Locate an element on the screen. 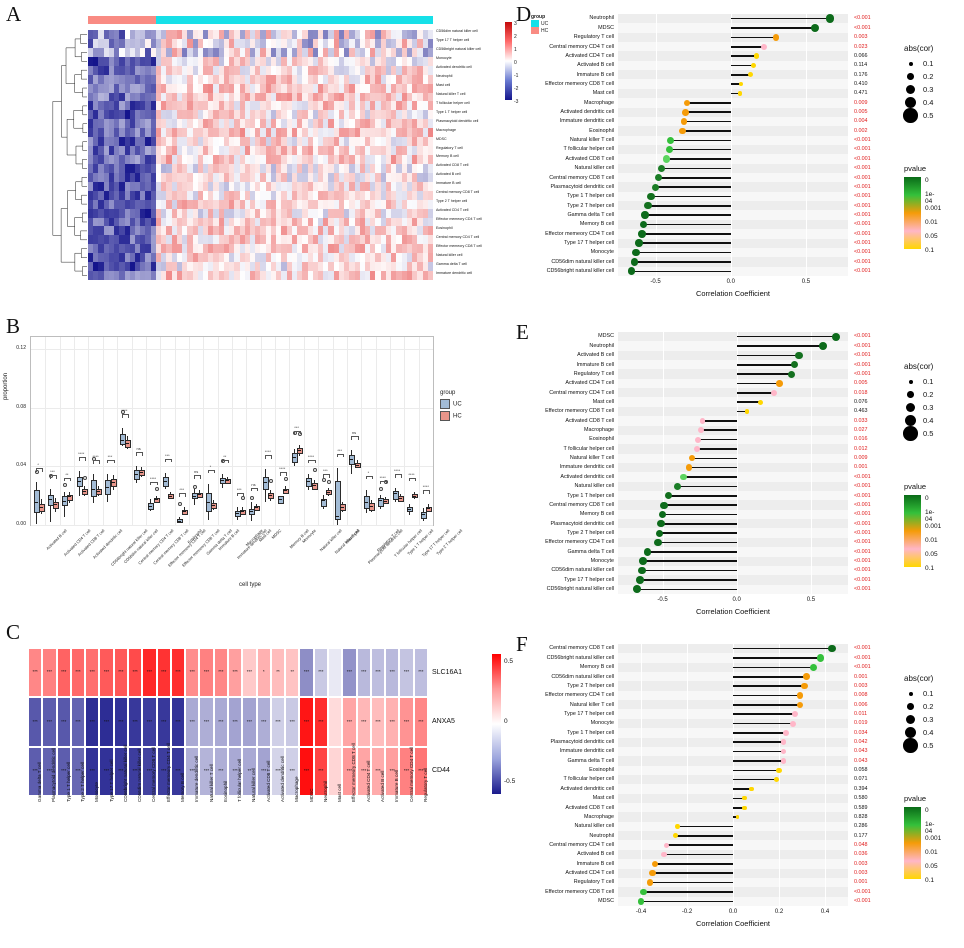 The height and width of the screenshot is (948, 964). lollipop-row-label: CD56dim natural killer cell is located at coordinates (582, 261).